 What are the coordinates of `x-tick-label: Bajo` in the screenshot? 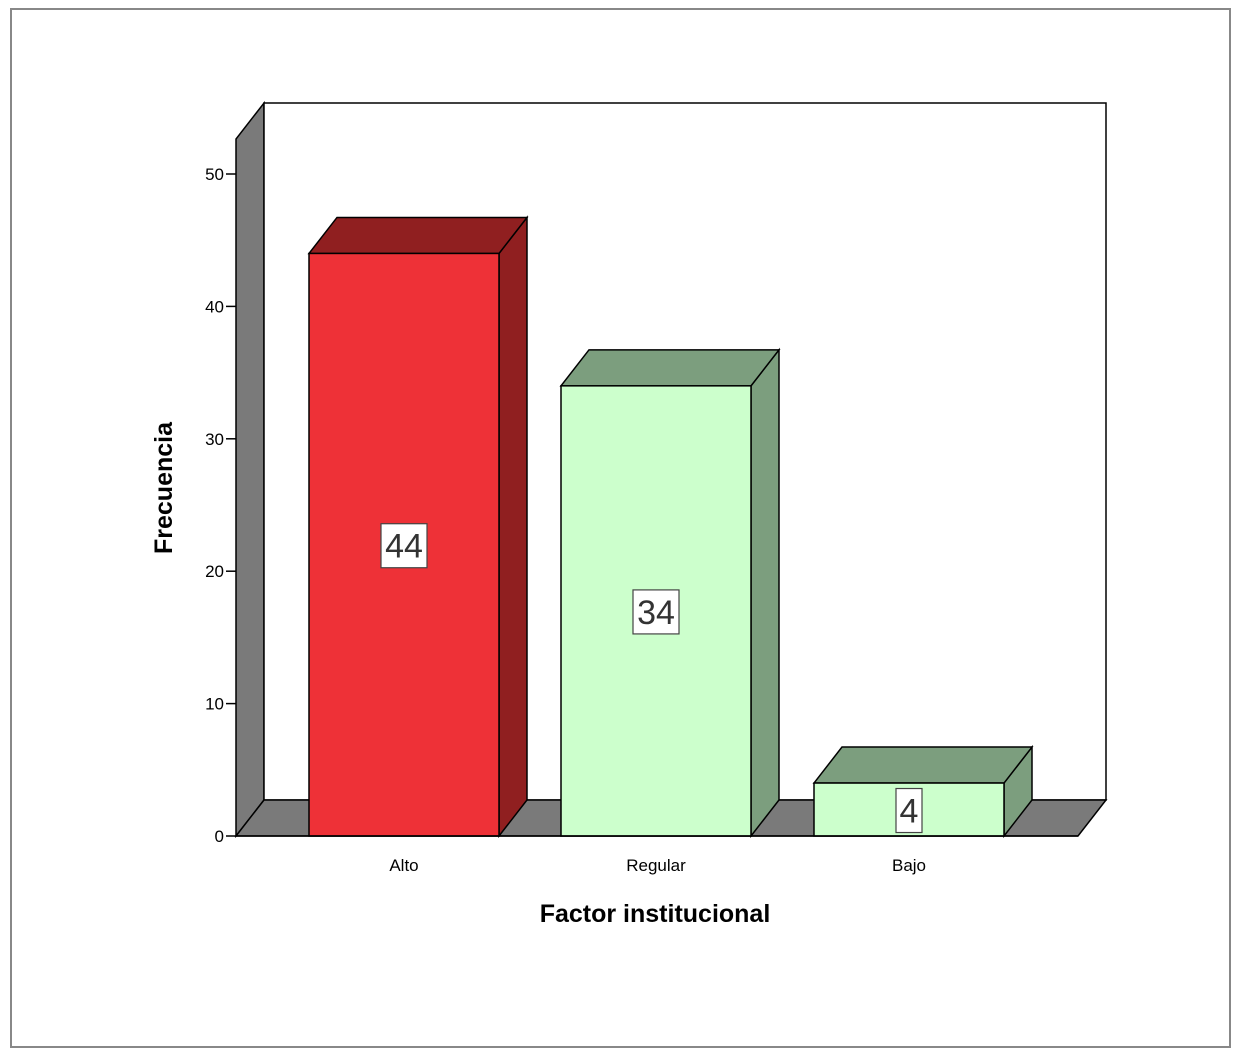 It's located at (909, 865).